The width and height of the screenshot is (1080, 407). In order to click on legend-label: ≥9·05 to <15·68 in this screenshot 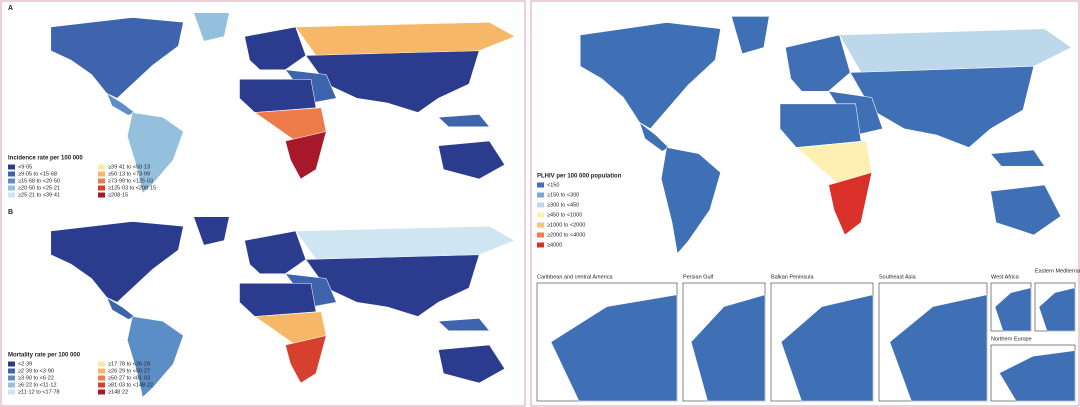, I will do `click(37, 174)`.